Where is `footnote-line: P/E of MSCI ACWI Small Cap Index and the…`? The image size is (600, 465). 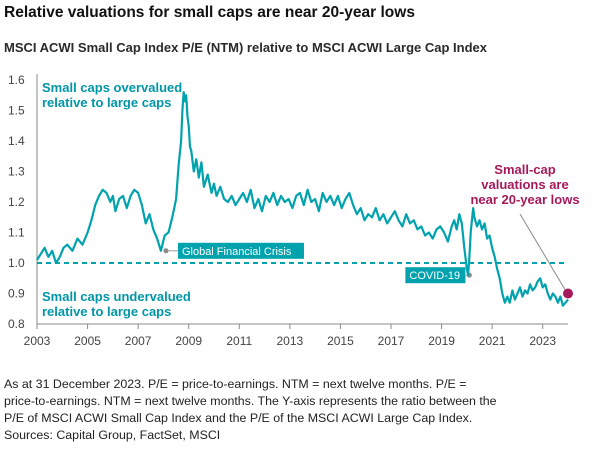 footnote-line: P/E of MSCI ACWI Small Cap Index and the… is located at coordinates (238, 418).